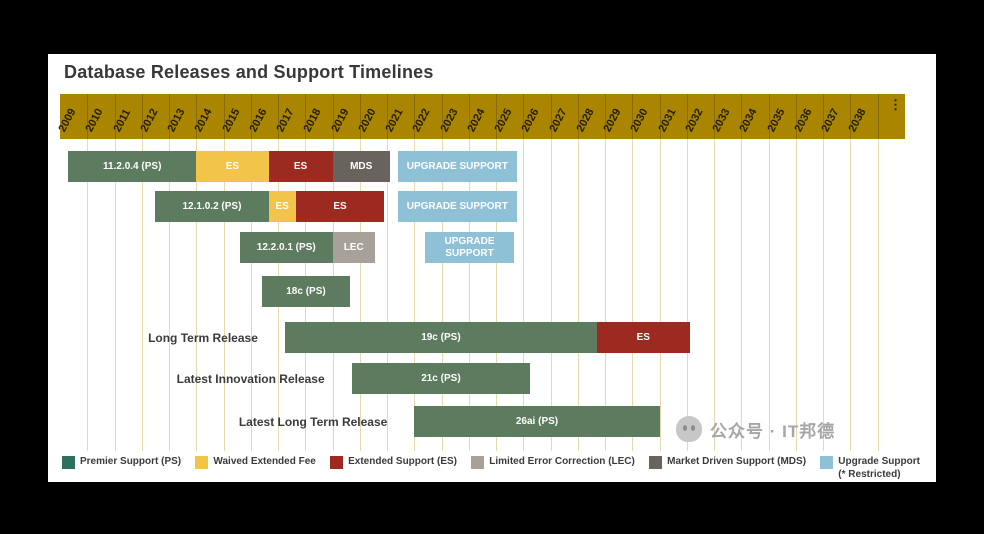  I want to click on band-separator-2026, so click(524, 116).